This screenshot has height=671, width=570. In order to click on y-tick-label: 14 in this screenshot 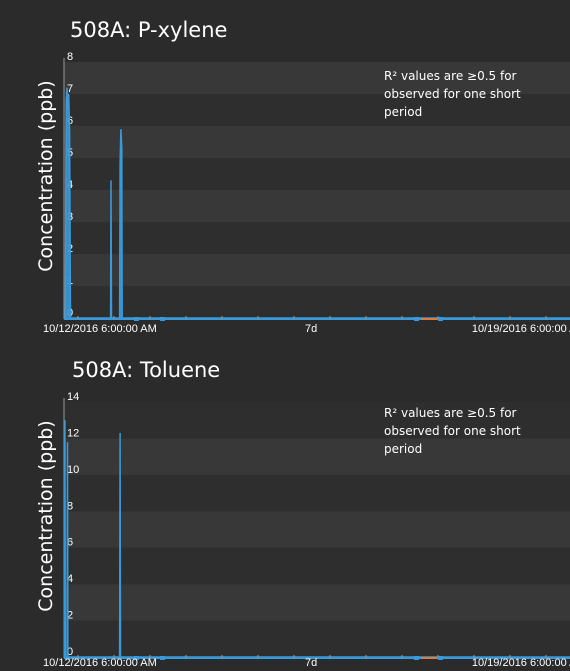, I will do `click(73, 397)`.